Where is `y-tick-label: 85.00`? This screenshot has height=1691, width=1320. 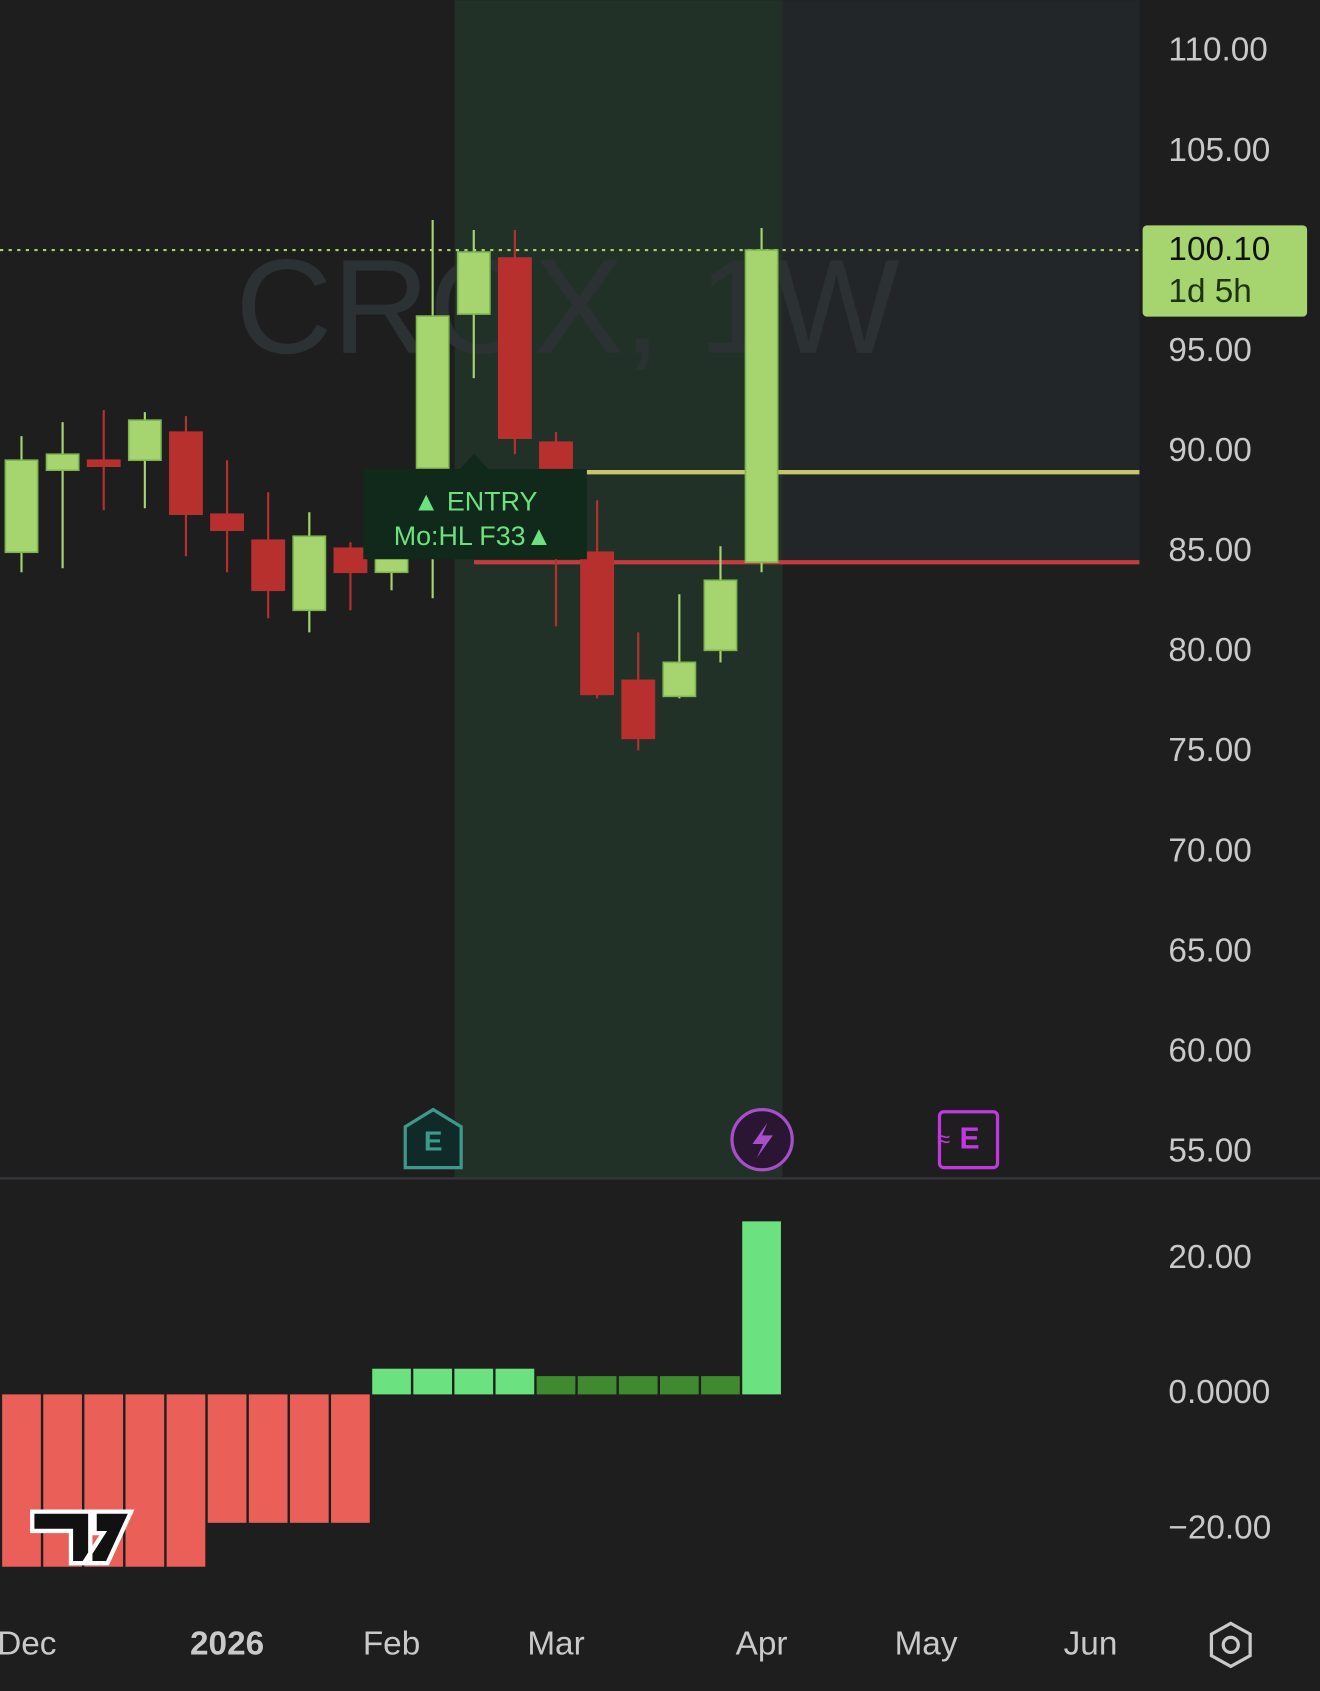 y-tick-label: 85.00 is located at coordinates (1209, 550).